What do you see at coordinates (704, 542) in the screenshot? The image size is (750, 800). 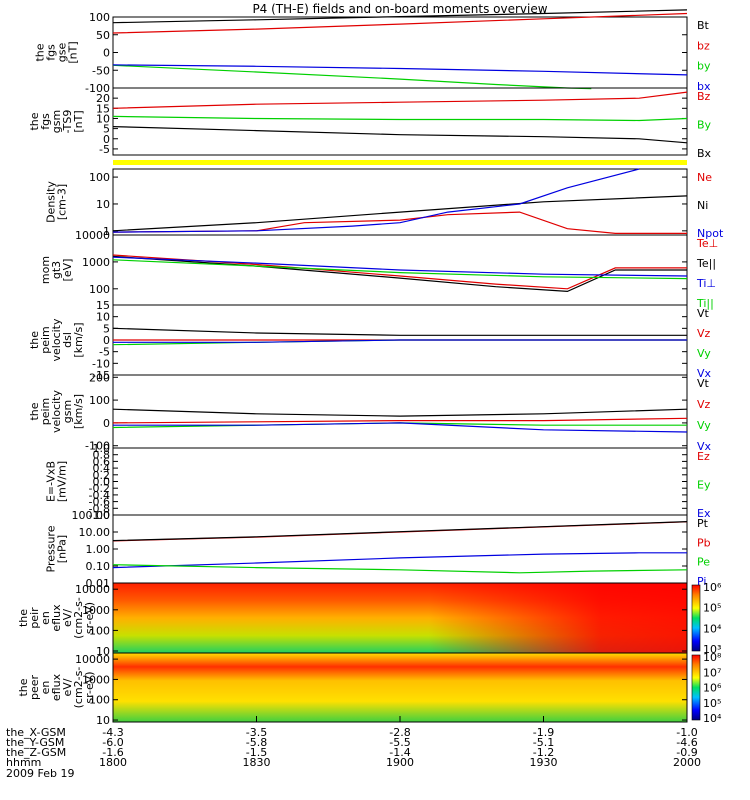 I see `legend-entry: Pb` at bounding box center [704, 542].